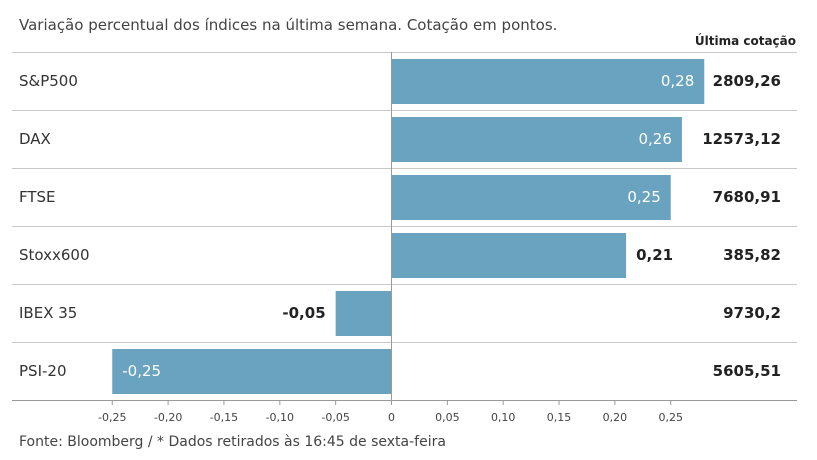 The height and width of the screenshot is (460, 817). I want to click on x-tick-label: -0,20, so click(168, 417).